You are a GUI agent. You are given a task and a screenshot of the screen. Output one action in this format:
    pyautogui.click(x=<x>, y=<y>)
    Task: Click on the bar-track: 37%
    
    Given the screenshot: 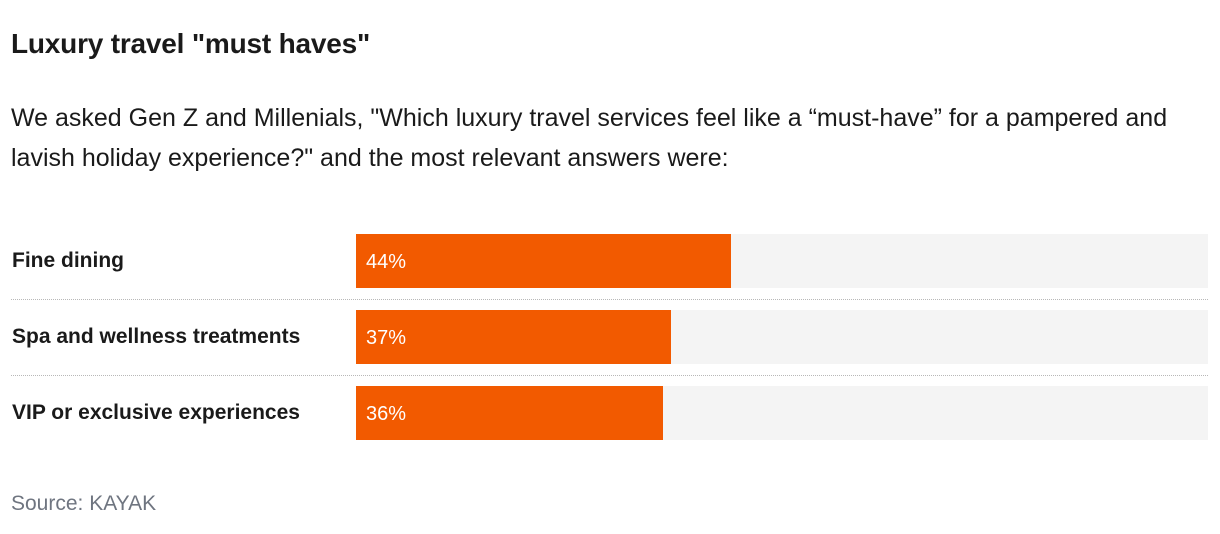 What is the action you would take?
    pyautogui.click(x=782, y=337)
    